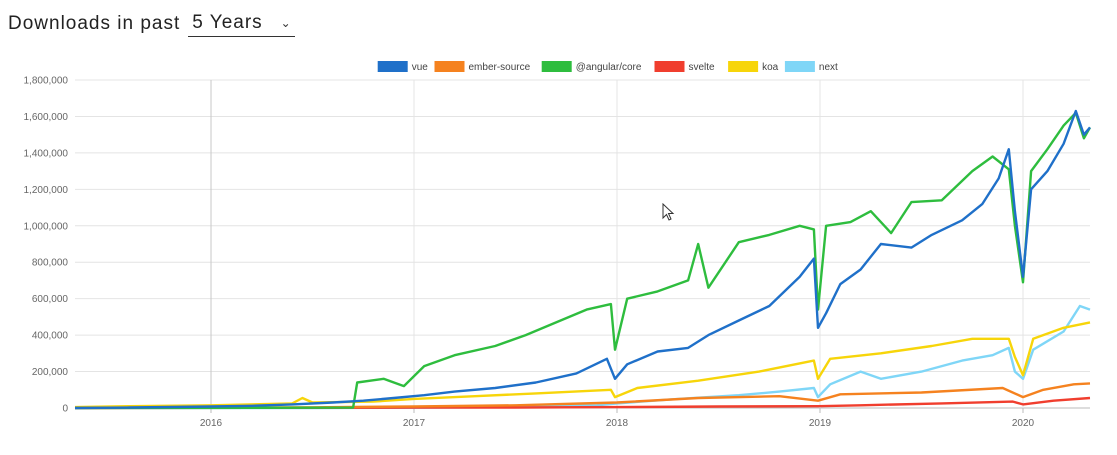  I want to click on x-tick-label: 2019, so click(820, 423).